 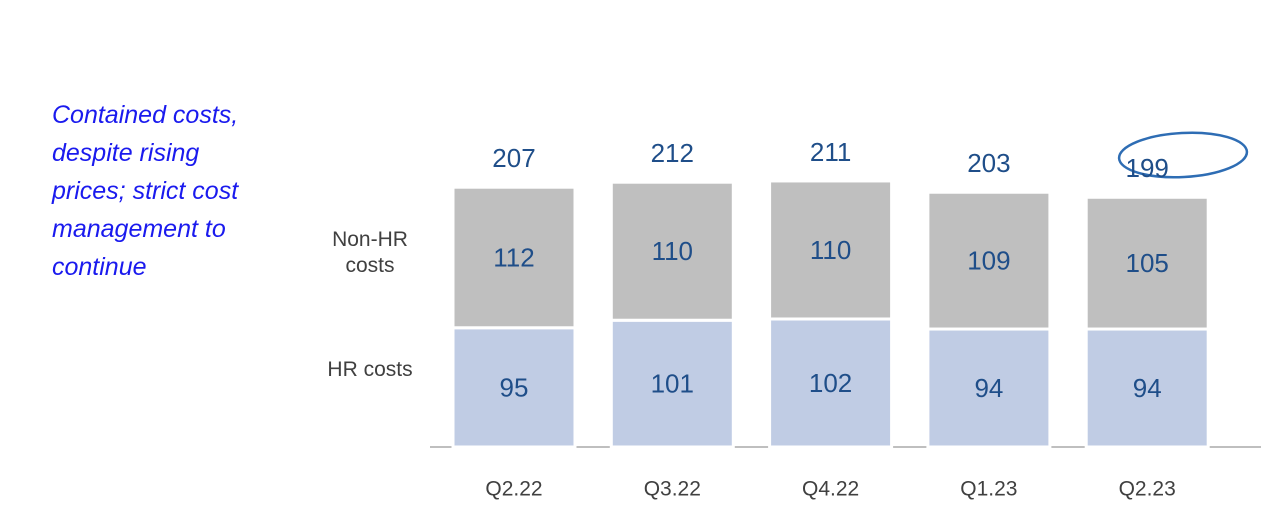 What do you see at coordinates (988, 163) in the screenshot?
I see `total-label: 203` at bounding box center [988, 163].